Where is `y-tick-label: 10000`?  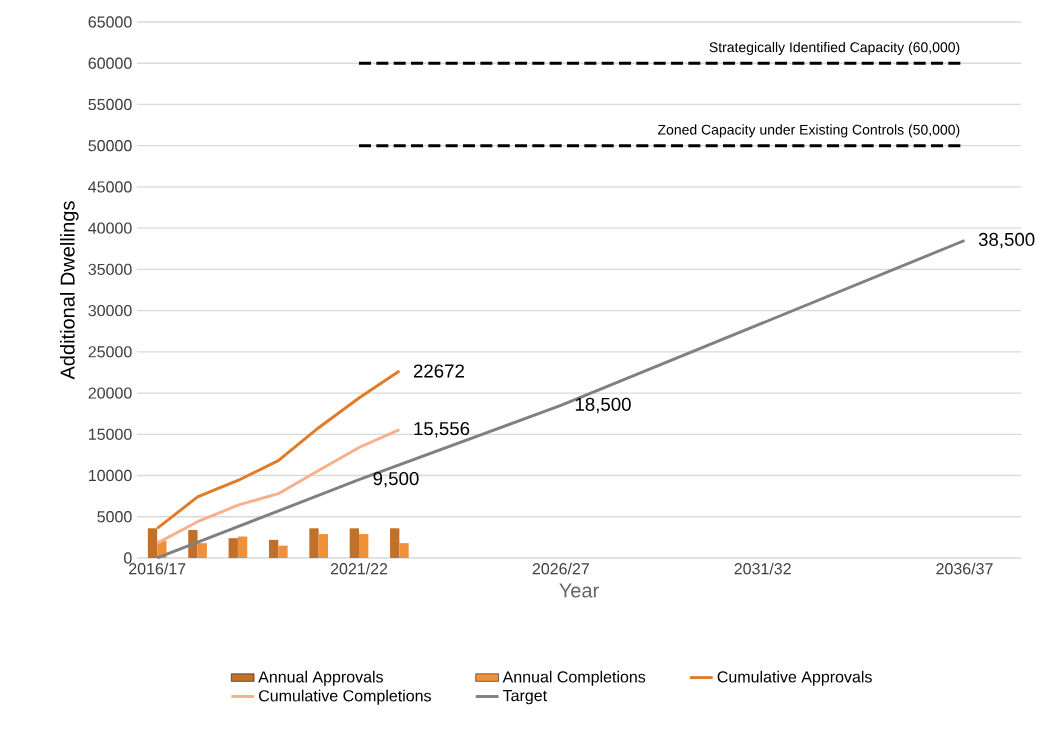
y-tick-label: 10000 is located at coordinates (110, 475).